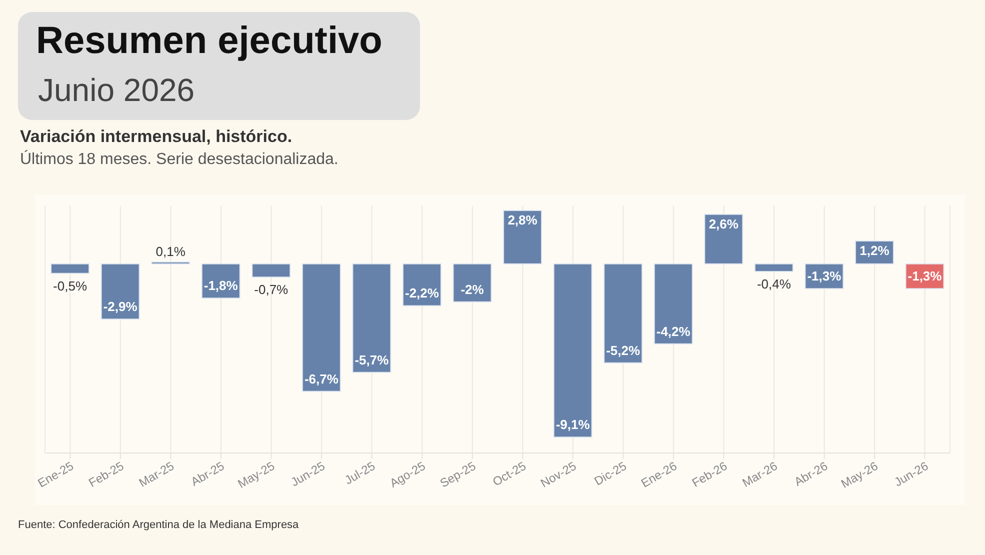  Describe the element at coordinates (372, 360) in the screenshot. I see `data-label: -5,7%` at that location.